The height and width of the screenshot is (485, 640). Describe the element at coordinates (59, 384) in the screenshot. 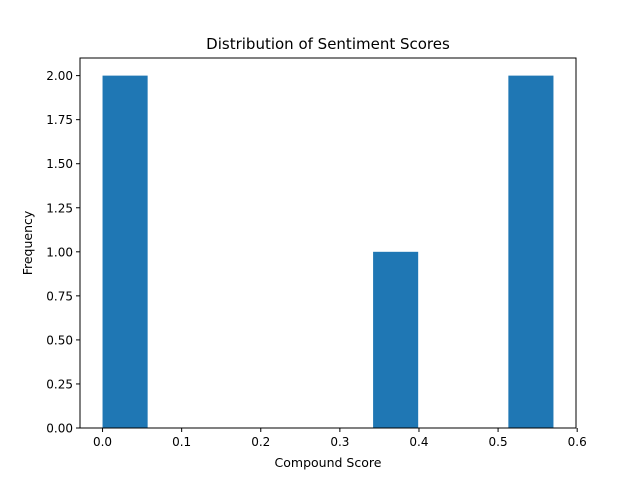

I see `y-tick-label: 0.25` at that location.